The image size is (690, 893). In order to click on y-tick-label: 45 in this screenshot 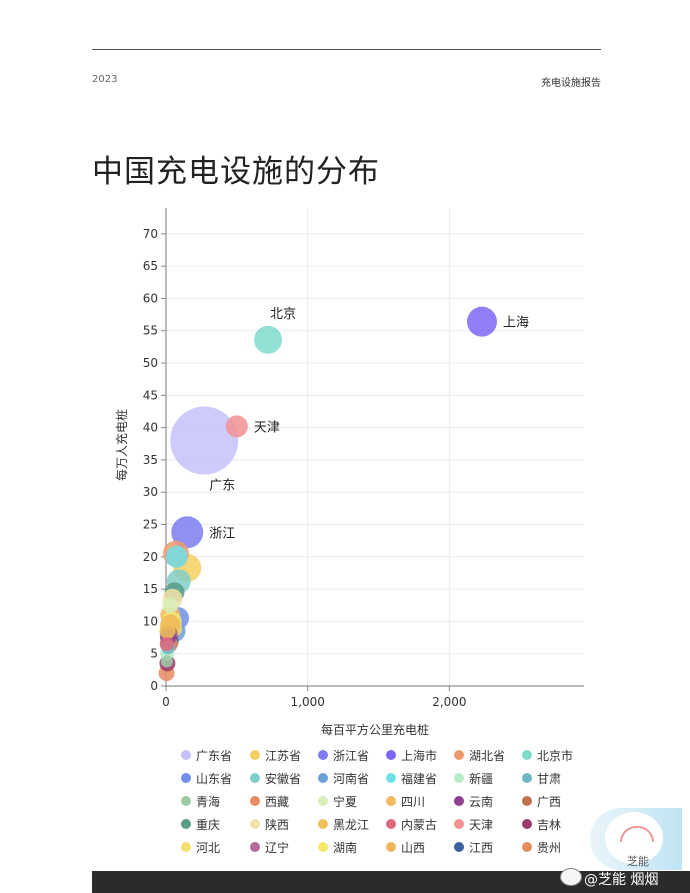, I will do `click(150, 395)`.